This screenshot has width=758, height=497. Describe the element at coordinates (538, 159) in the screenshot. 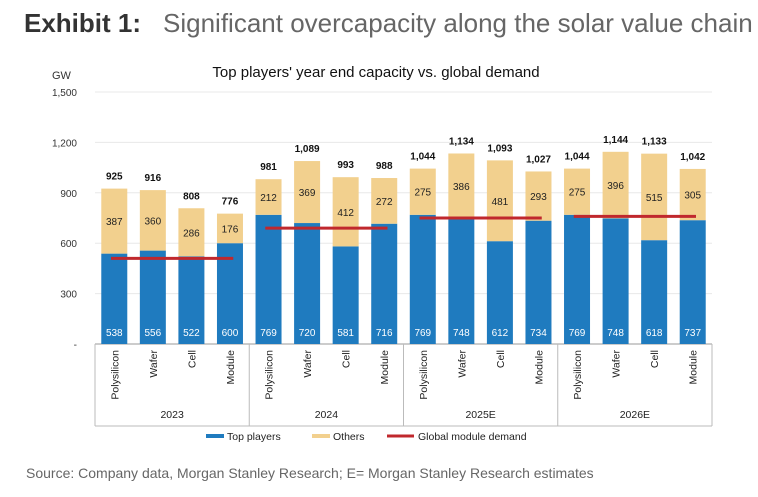

I see `data-label-total: 1,027` at that location.